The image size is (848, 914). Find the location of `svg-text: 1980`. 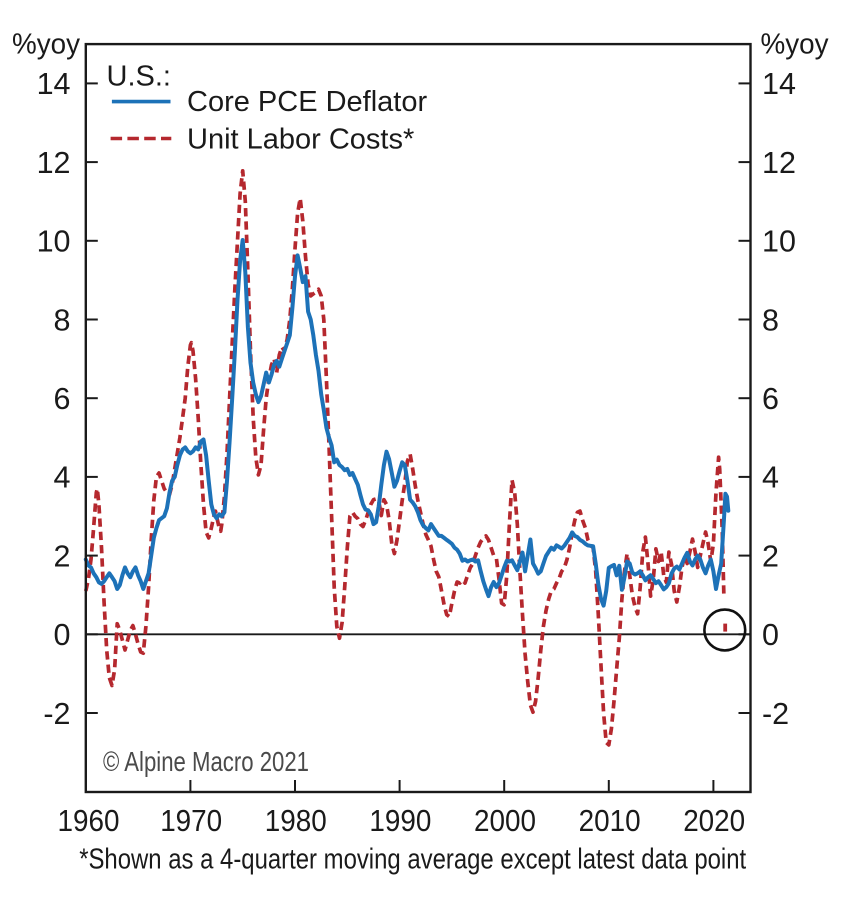

svg-text: 1980 is located at coordinates (296, 821).